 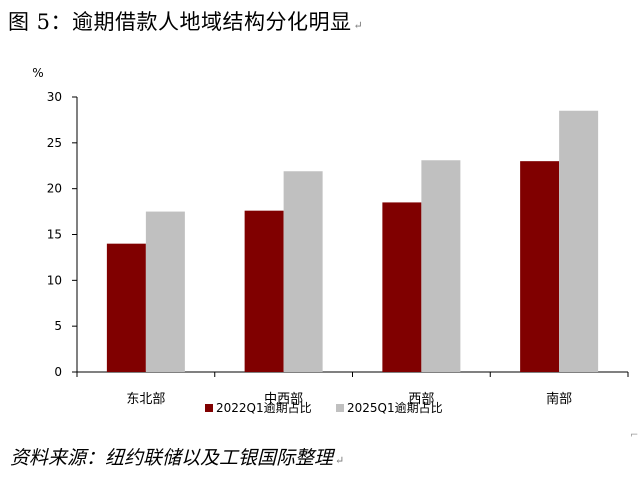 I want to click on y-axis-unit-label: %, so click(x=37, y=73).